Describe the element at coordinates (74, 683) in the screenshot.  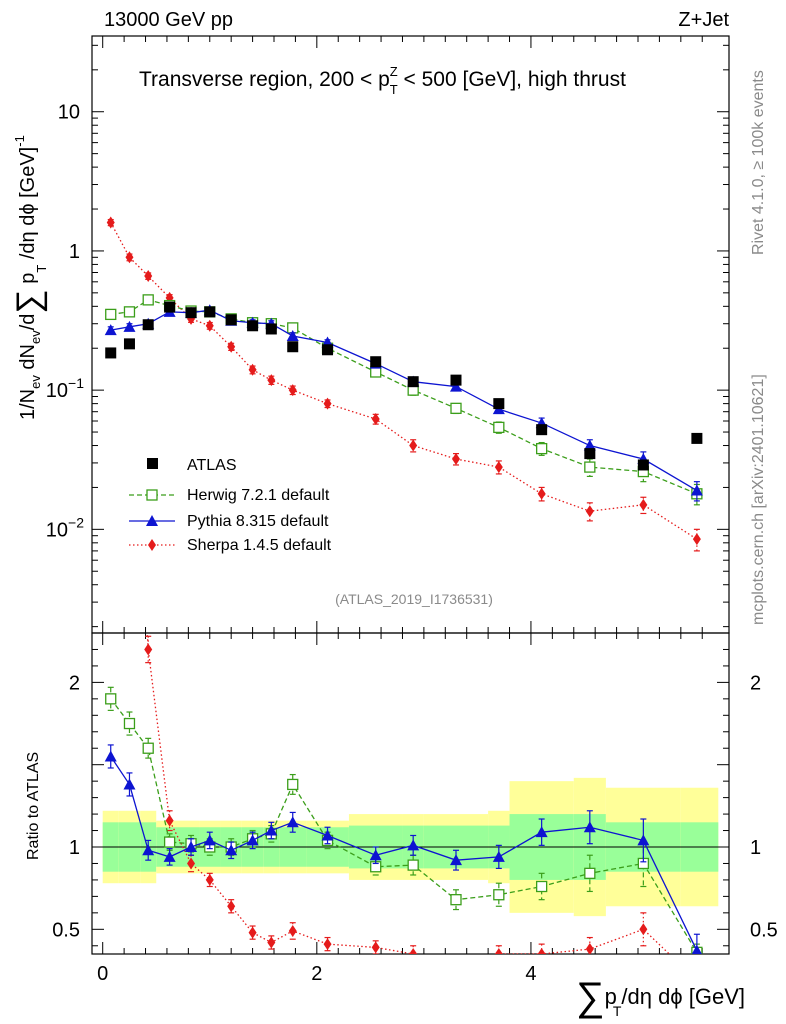
I see `ratio-y-tick-label: 2` at that location.